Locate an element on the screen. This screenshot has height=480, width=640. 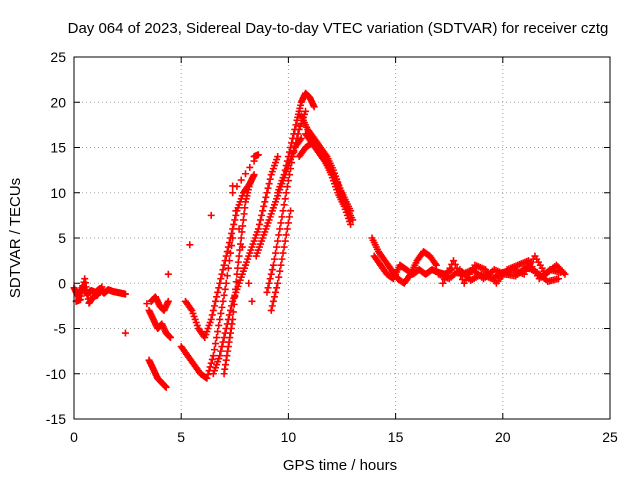
series-early-cluster-b is located at coordinates (89, 291).